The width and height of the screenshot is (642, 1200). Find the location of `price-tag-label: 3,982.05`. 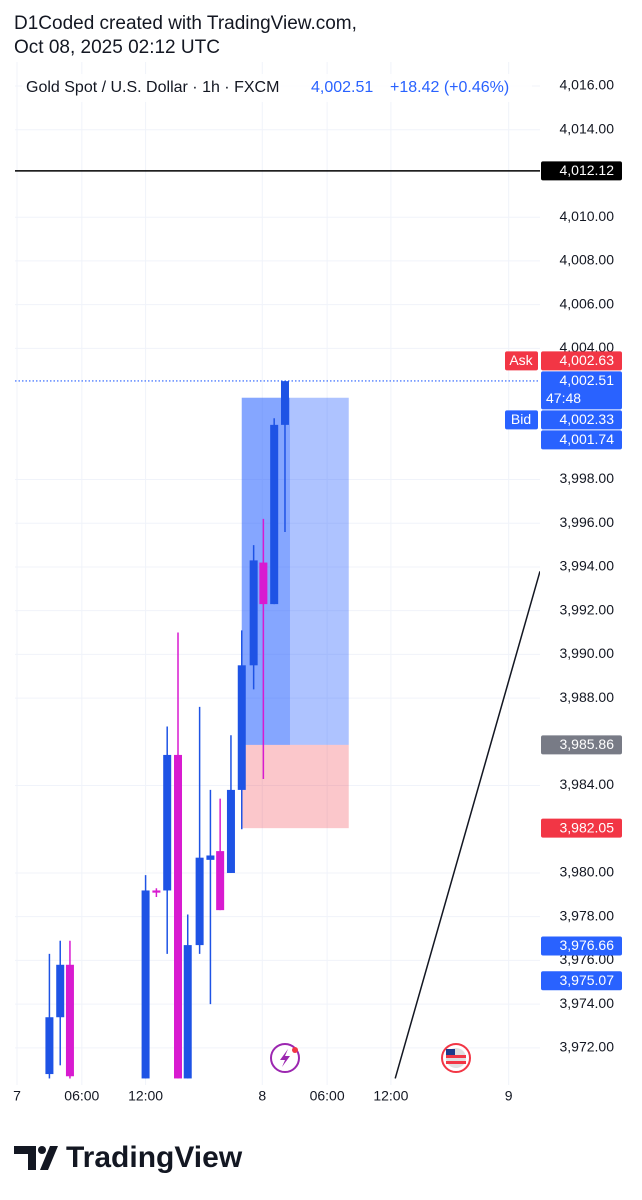

price-tag-label: 3,982.05 is located at coordinates (587, 827).